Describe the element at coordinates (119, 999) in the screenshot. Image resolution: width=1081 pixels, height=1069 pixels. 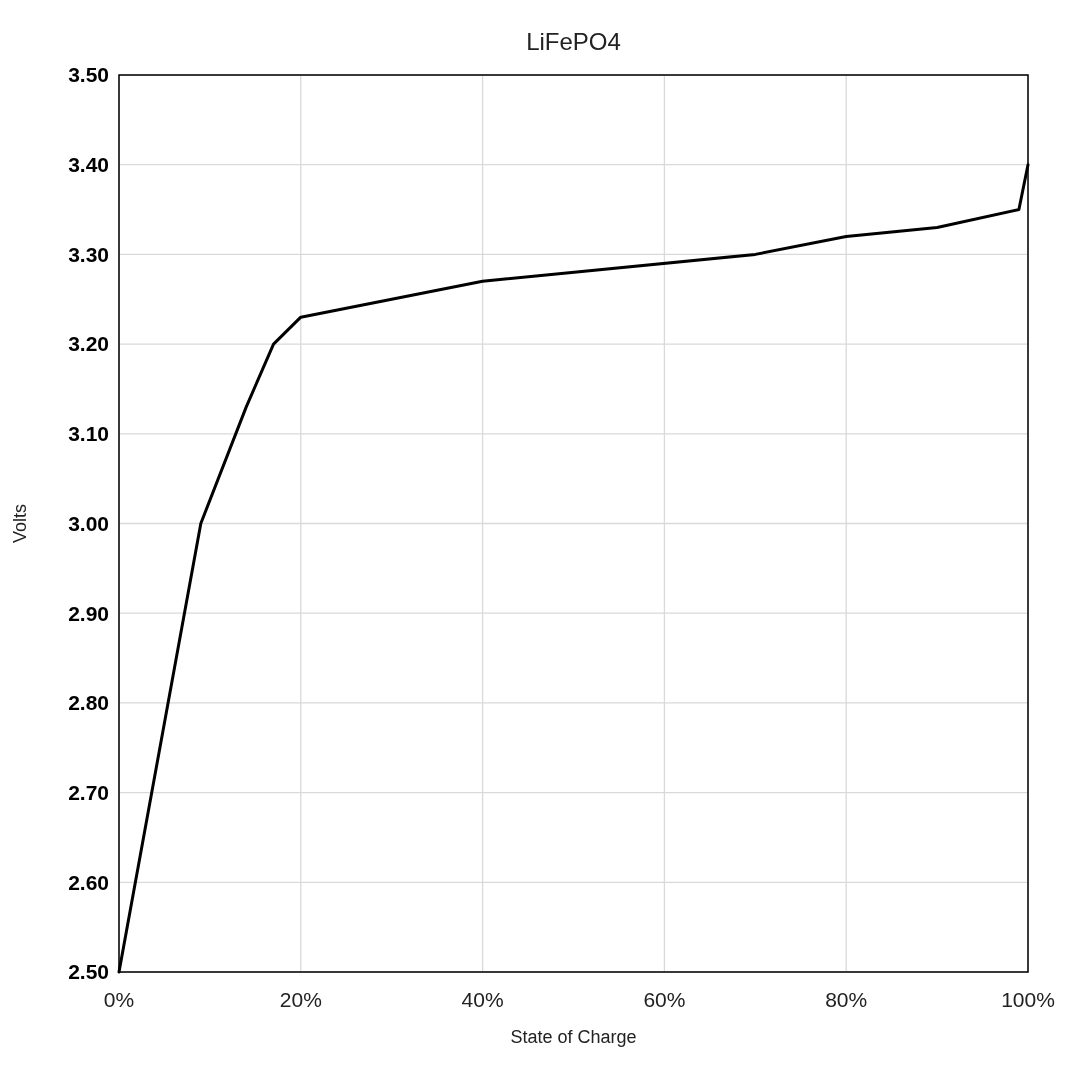
I see `x-tick-label: 0%` at that location.